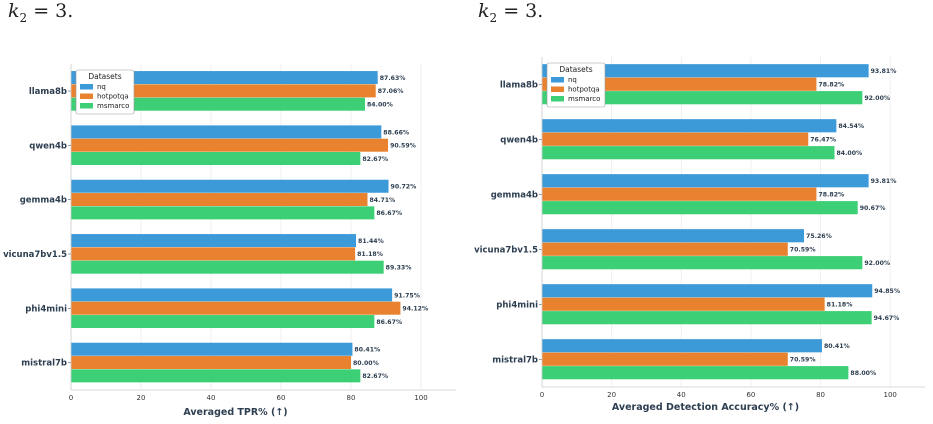  What do you see at coordinates (223, 322) in the screenshot?
I see `bar-phi4mini-msmarco` at bounding box center [223, 322].